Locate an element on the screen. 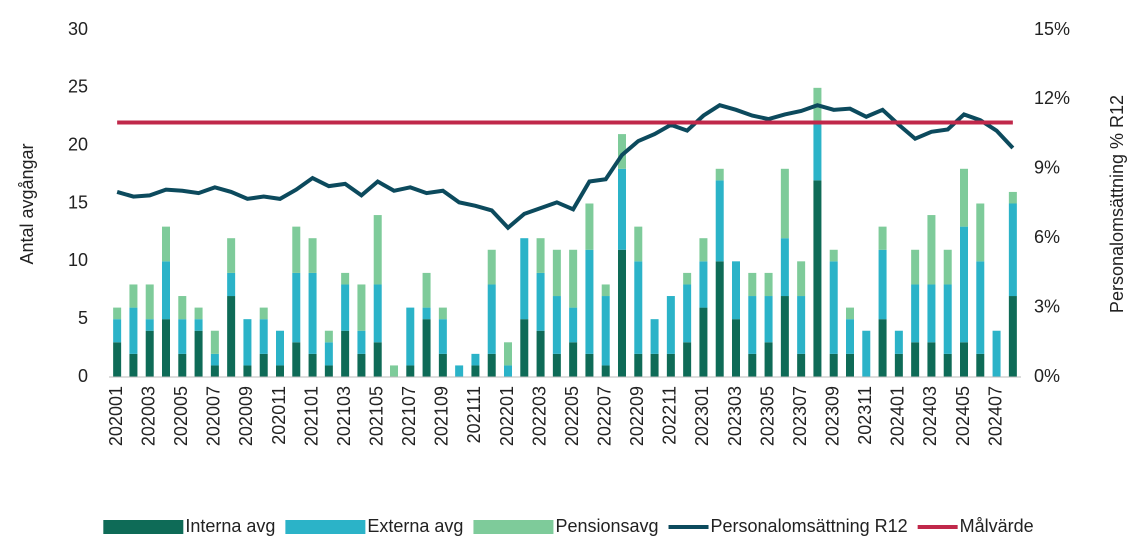  y-tick-label: 15 is located at coordinates (78, 202).